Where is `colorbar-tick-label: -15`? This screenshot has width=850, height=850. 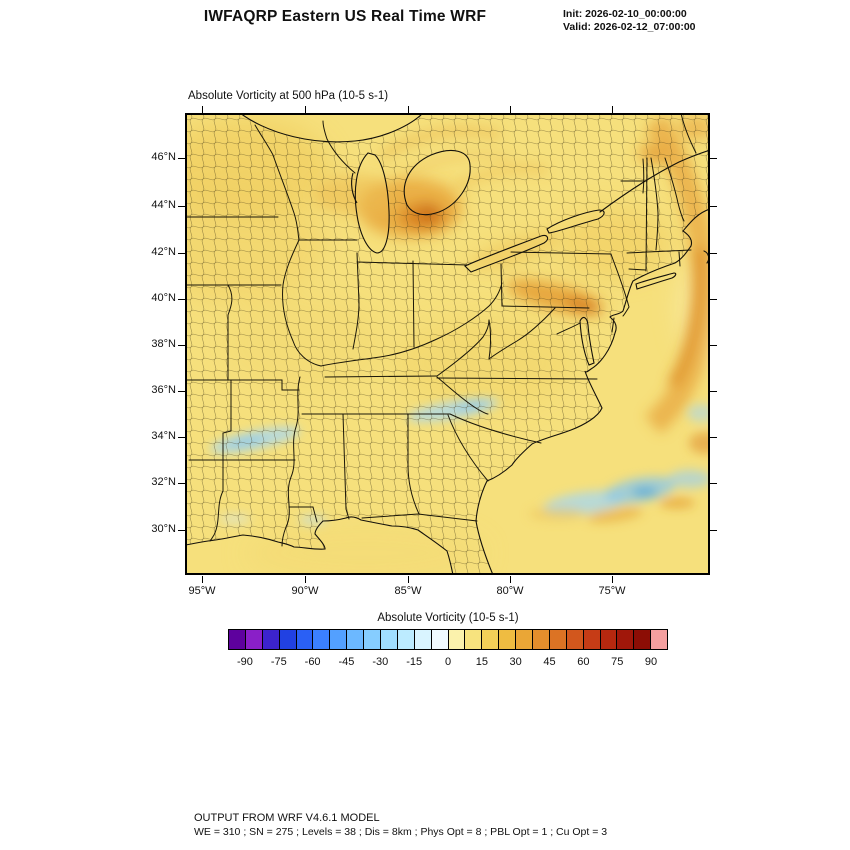
colorbar-tick-label: -15 is located at coordinates (414, 662).